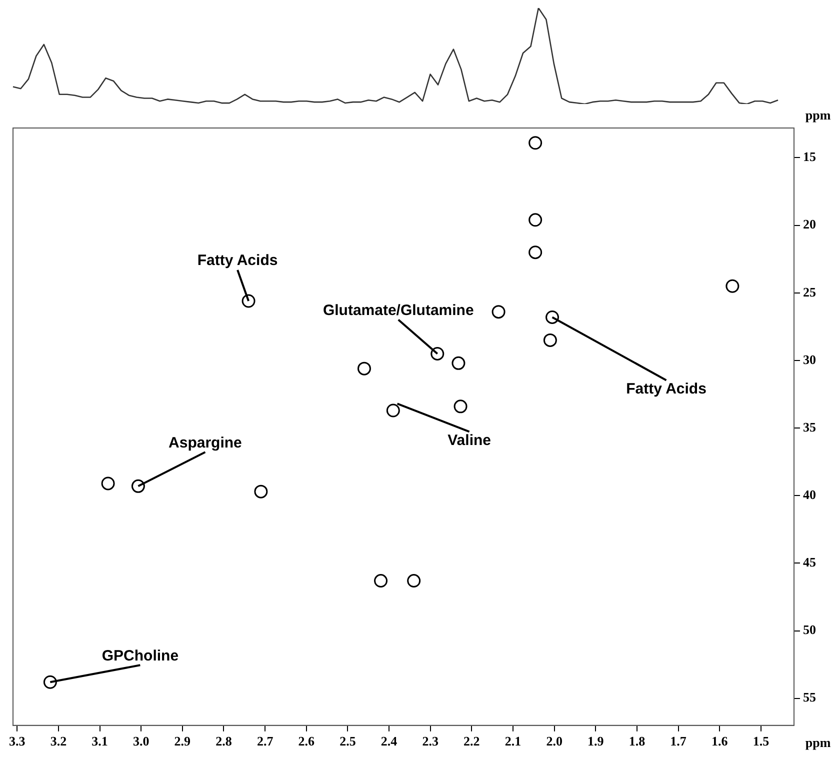  What do you see at coordinates (809, 494) in the screenshot?
I see `y-tick-label: 40` at bounding box center [809, 494].